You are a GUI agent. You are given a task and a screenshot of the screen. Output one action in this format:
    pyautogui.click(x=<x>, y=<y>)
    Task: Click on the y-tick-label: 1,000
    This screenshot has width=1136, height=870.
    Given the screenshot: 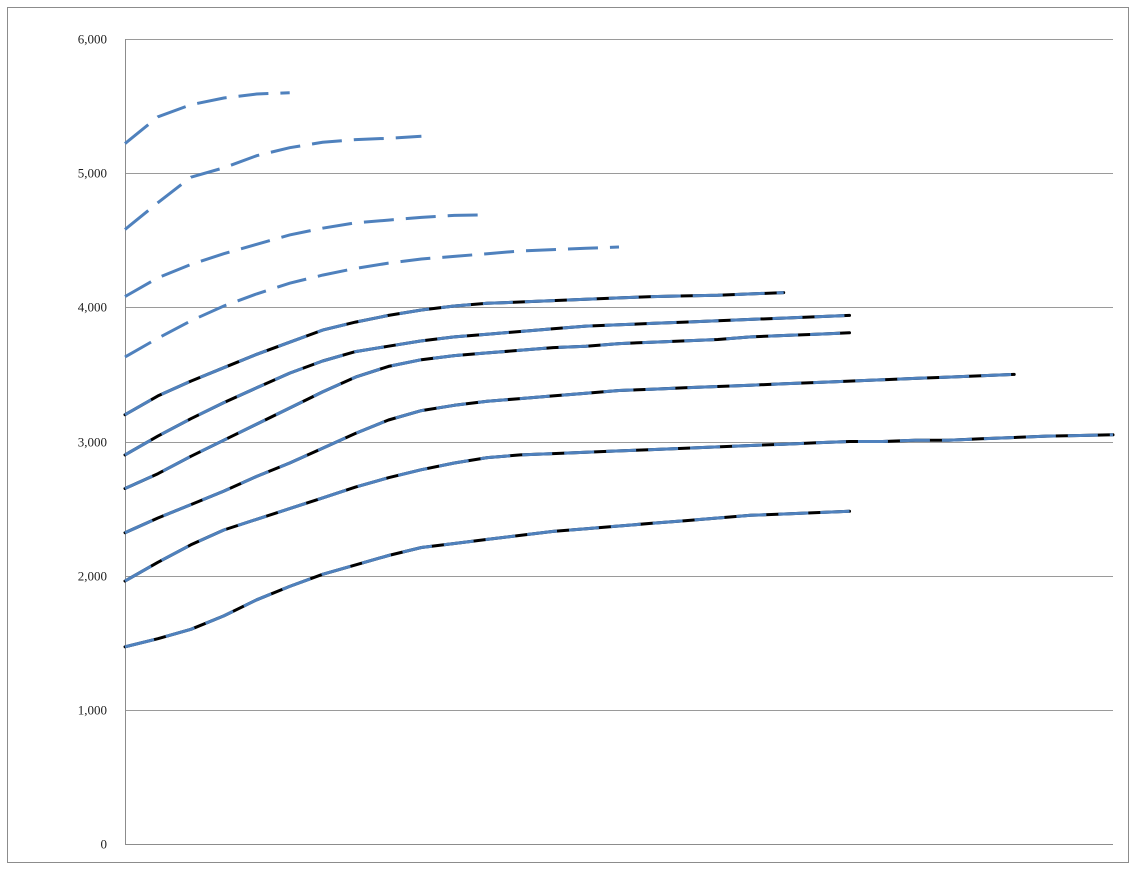 What is the action you would take?
    pyautogui.click(x=92, y=710)
    